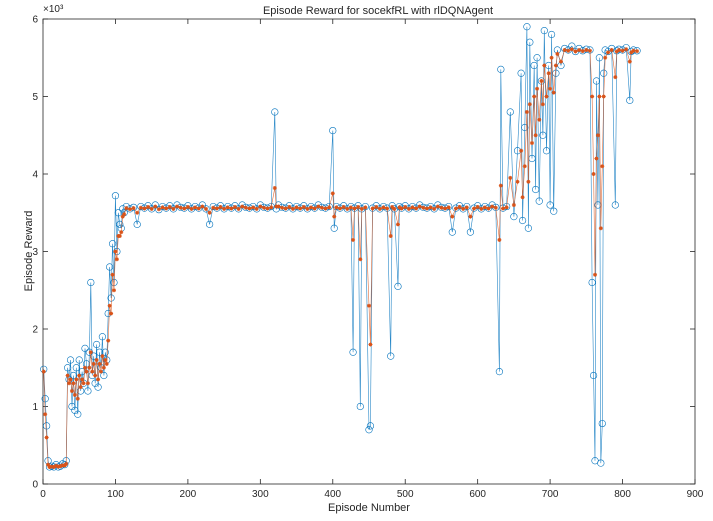  I want to click on y-tick-label: 6, so click(35, 20).